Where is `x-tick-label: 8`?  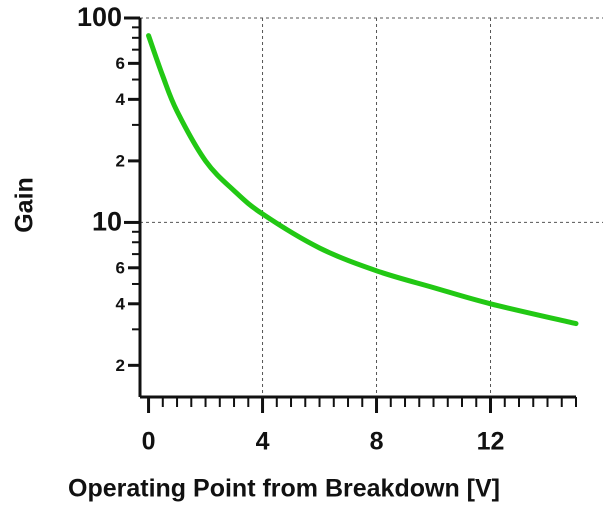
x-tick-label: 8 is located at coordinates (377, 442).